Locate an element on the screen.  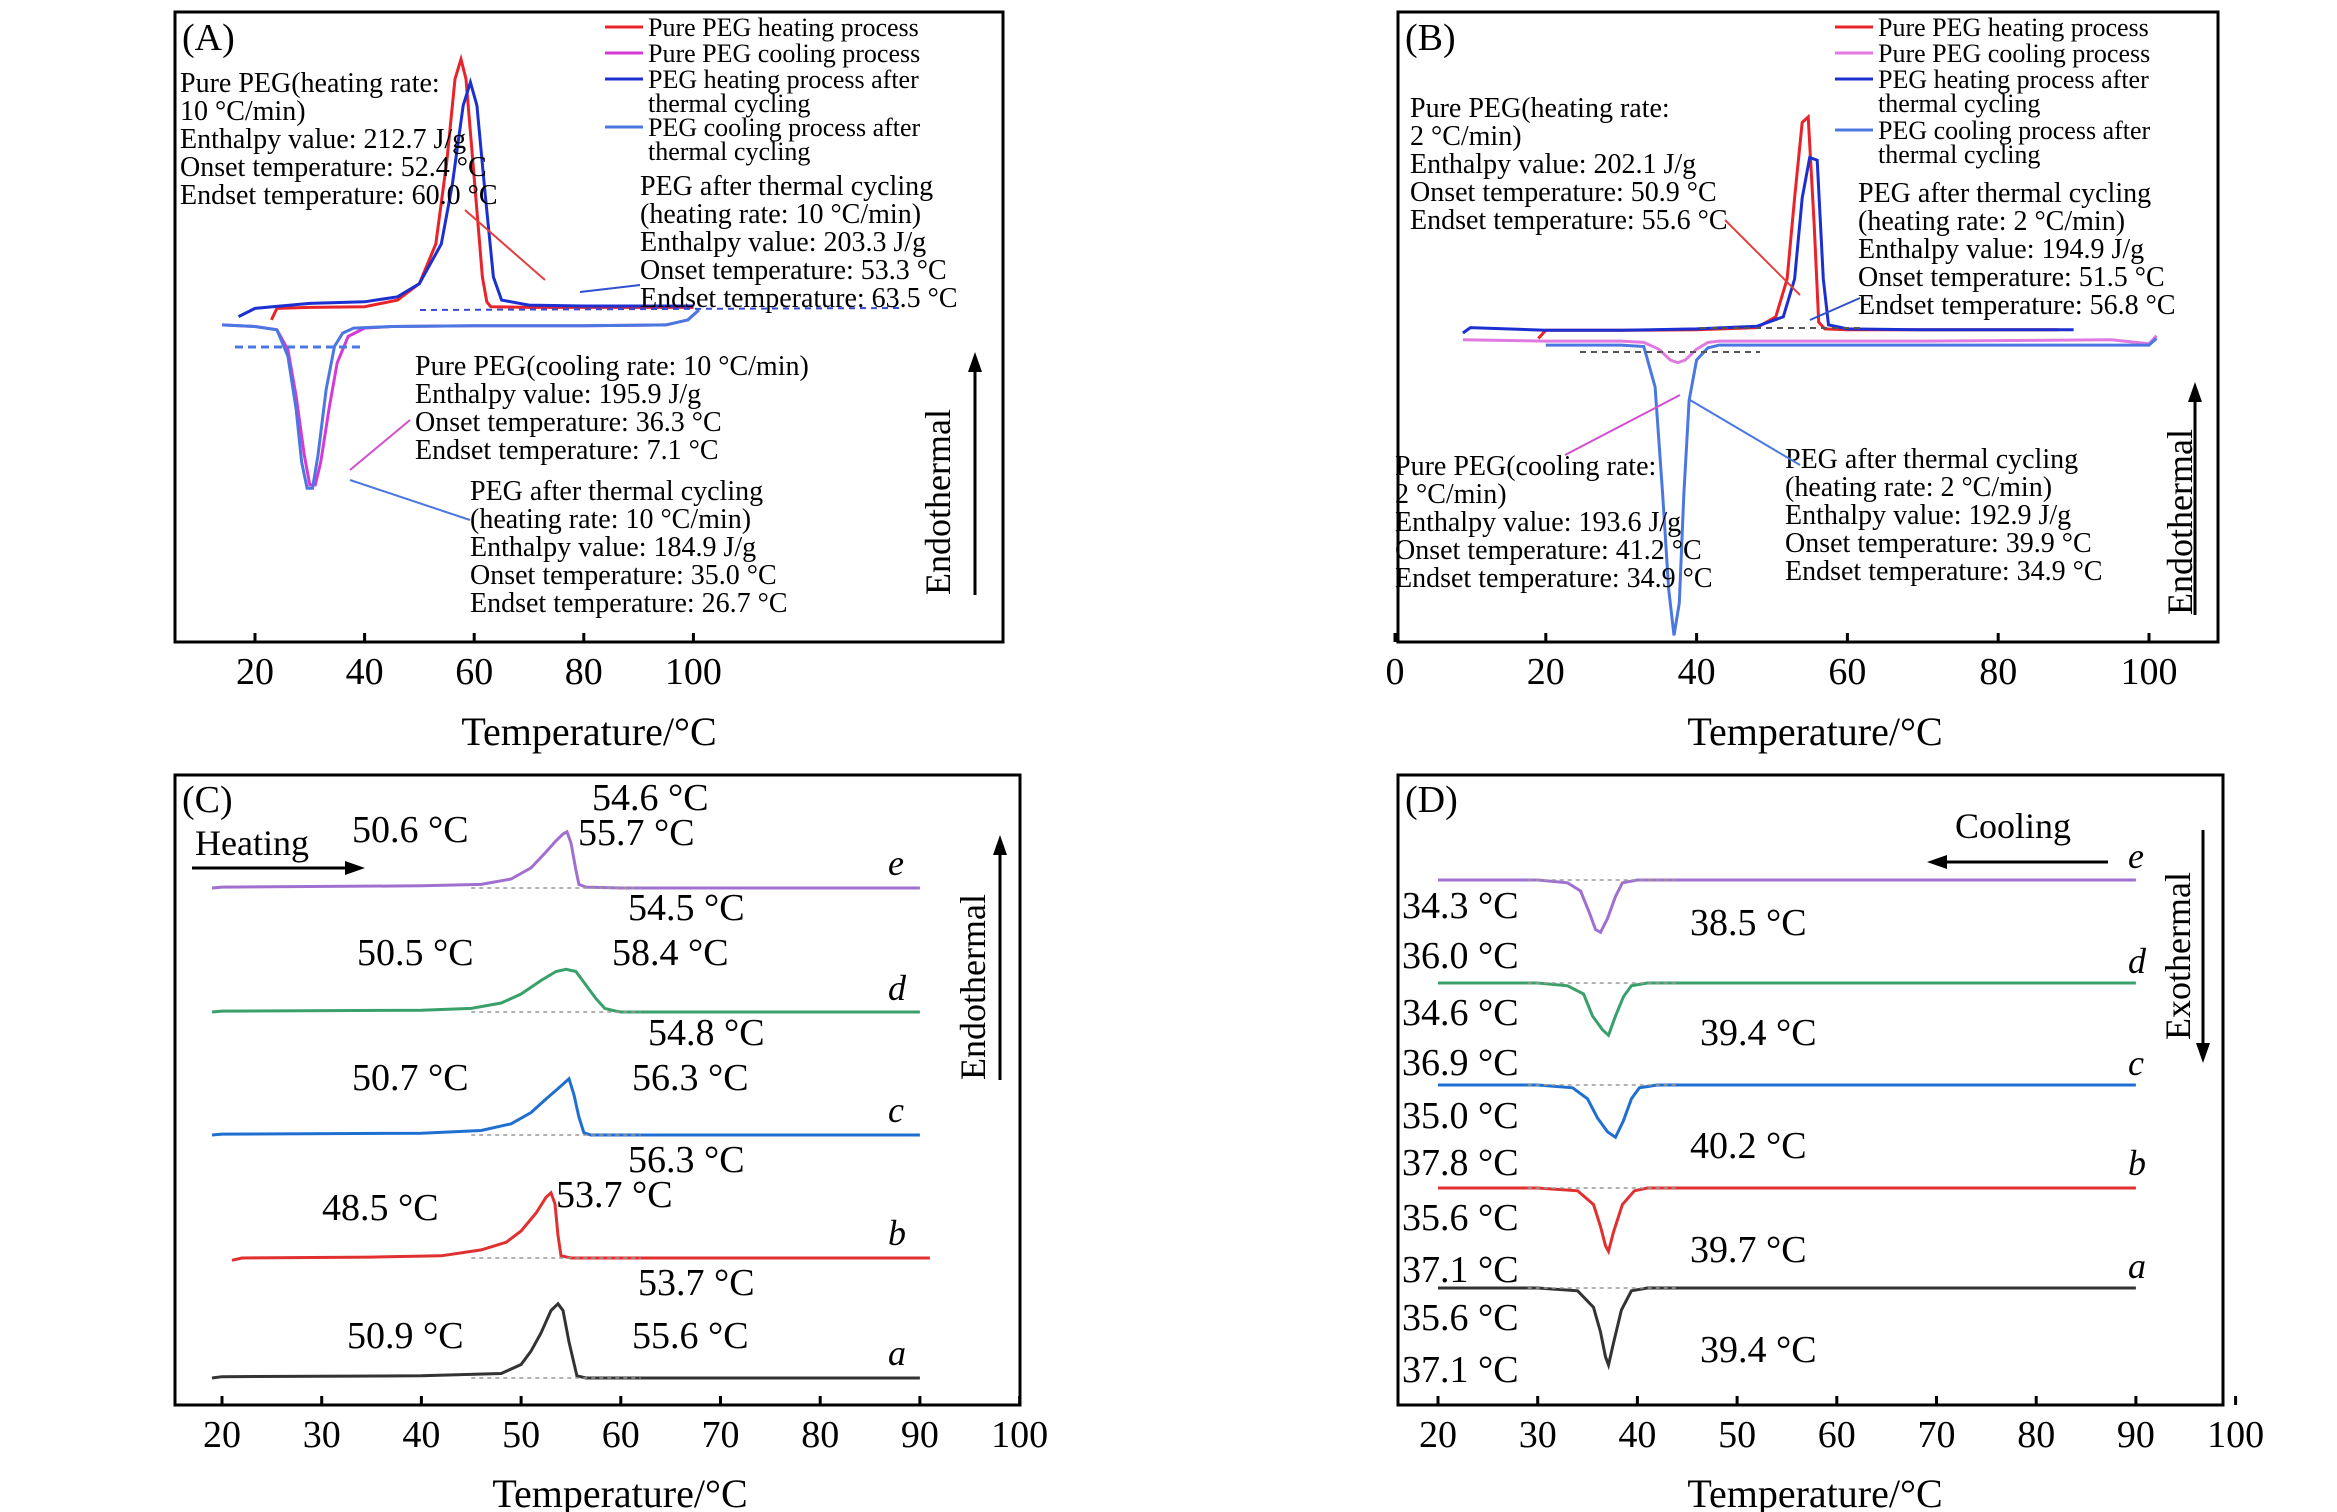
annotation-line: Onset temperature: 39.9 °C is located at coordinates (1938, 543).